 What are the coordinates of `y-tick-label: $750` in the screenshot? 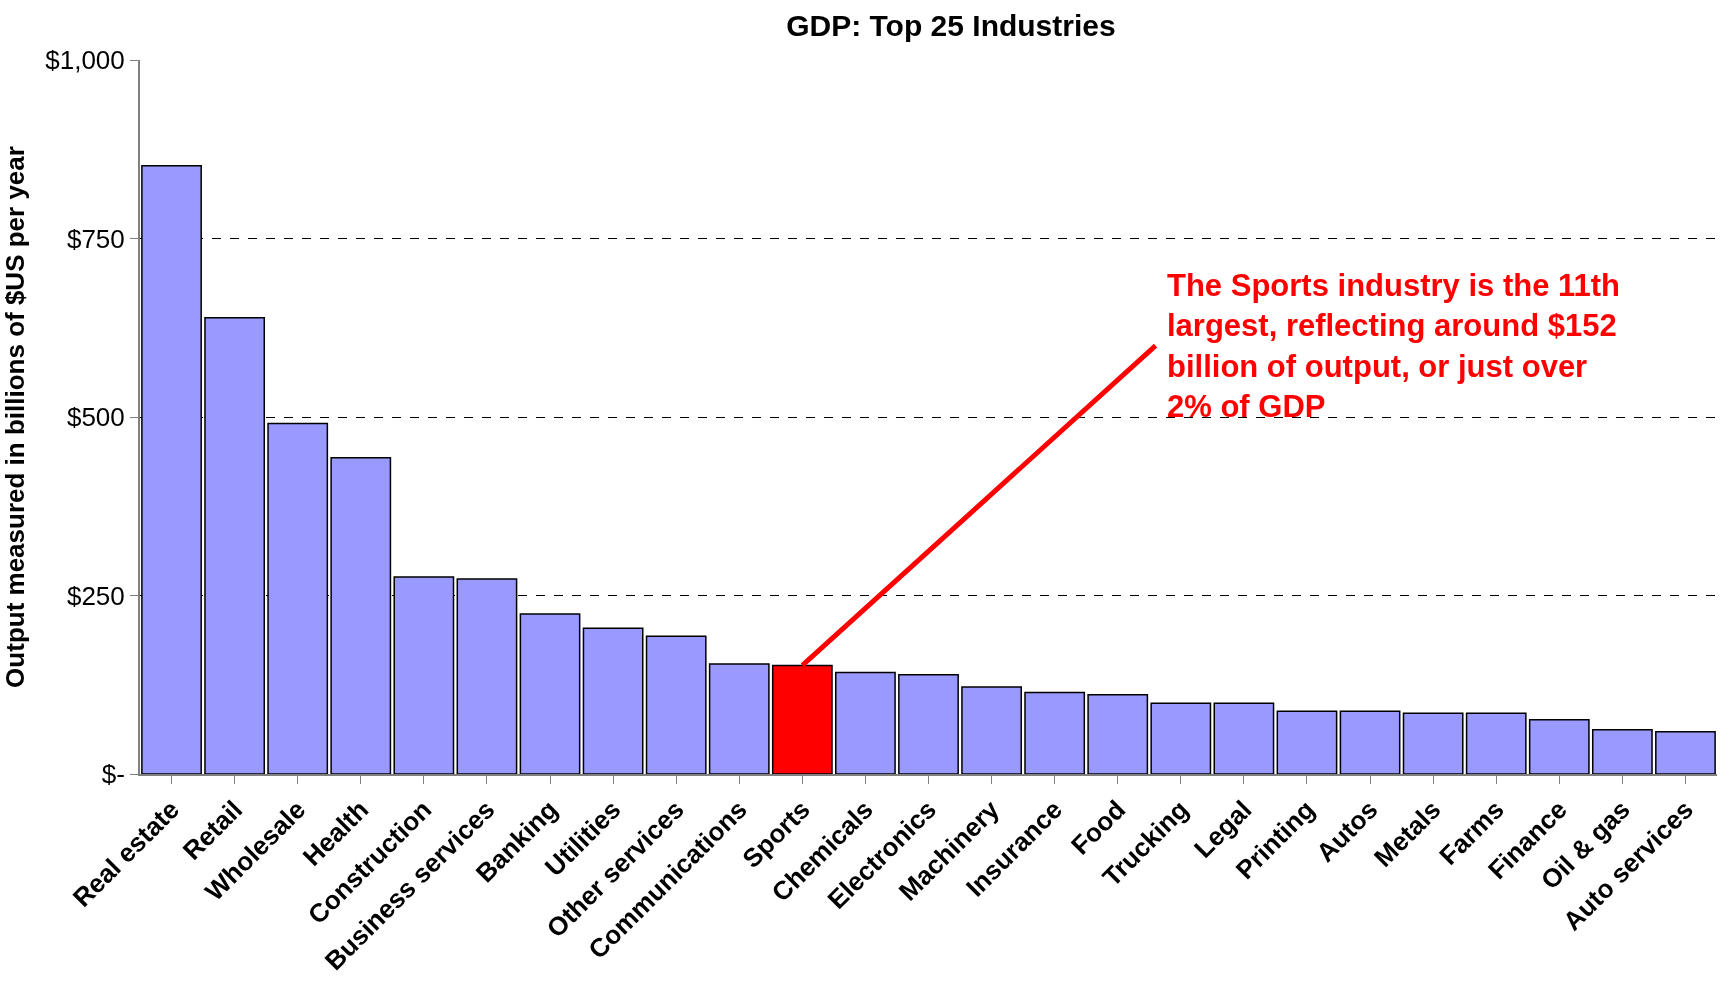 It's located at (95, 238).